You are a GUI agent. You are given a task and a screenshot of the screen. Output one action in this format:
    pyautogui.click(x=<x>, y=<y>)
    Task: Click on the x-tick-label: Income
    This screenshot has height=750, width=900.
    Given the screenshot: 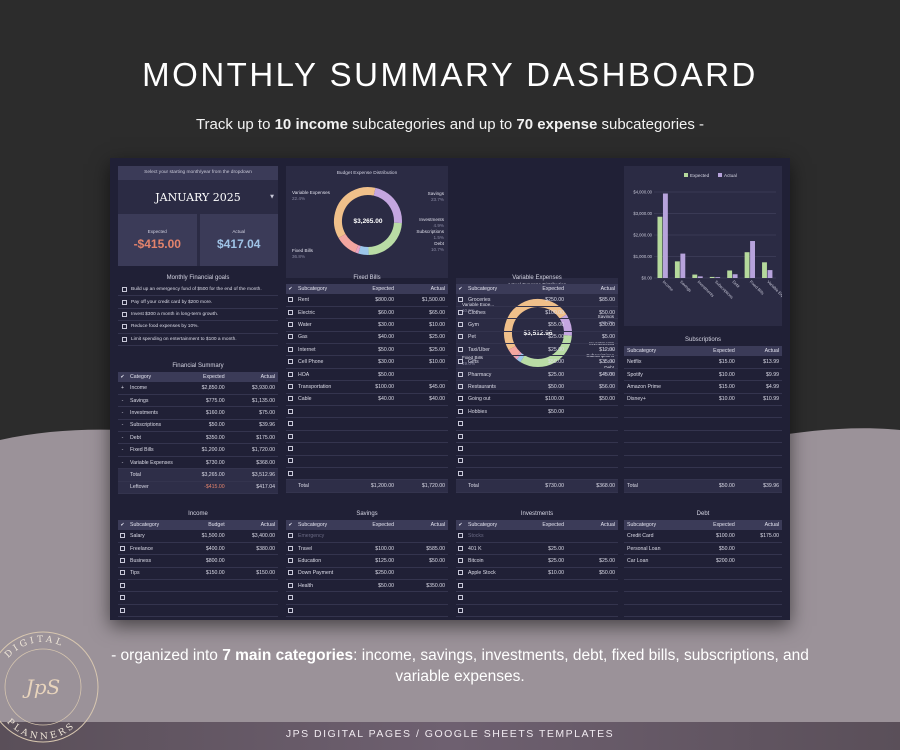 What is the action you would take?
    pyautogui.click(x=668, y=285)
    